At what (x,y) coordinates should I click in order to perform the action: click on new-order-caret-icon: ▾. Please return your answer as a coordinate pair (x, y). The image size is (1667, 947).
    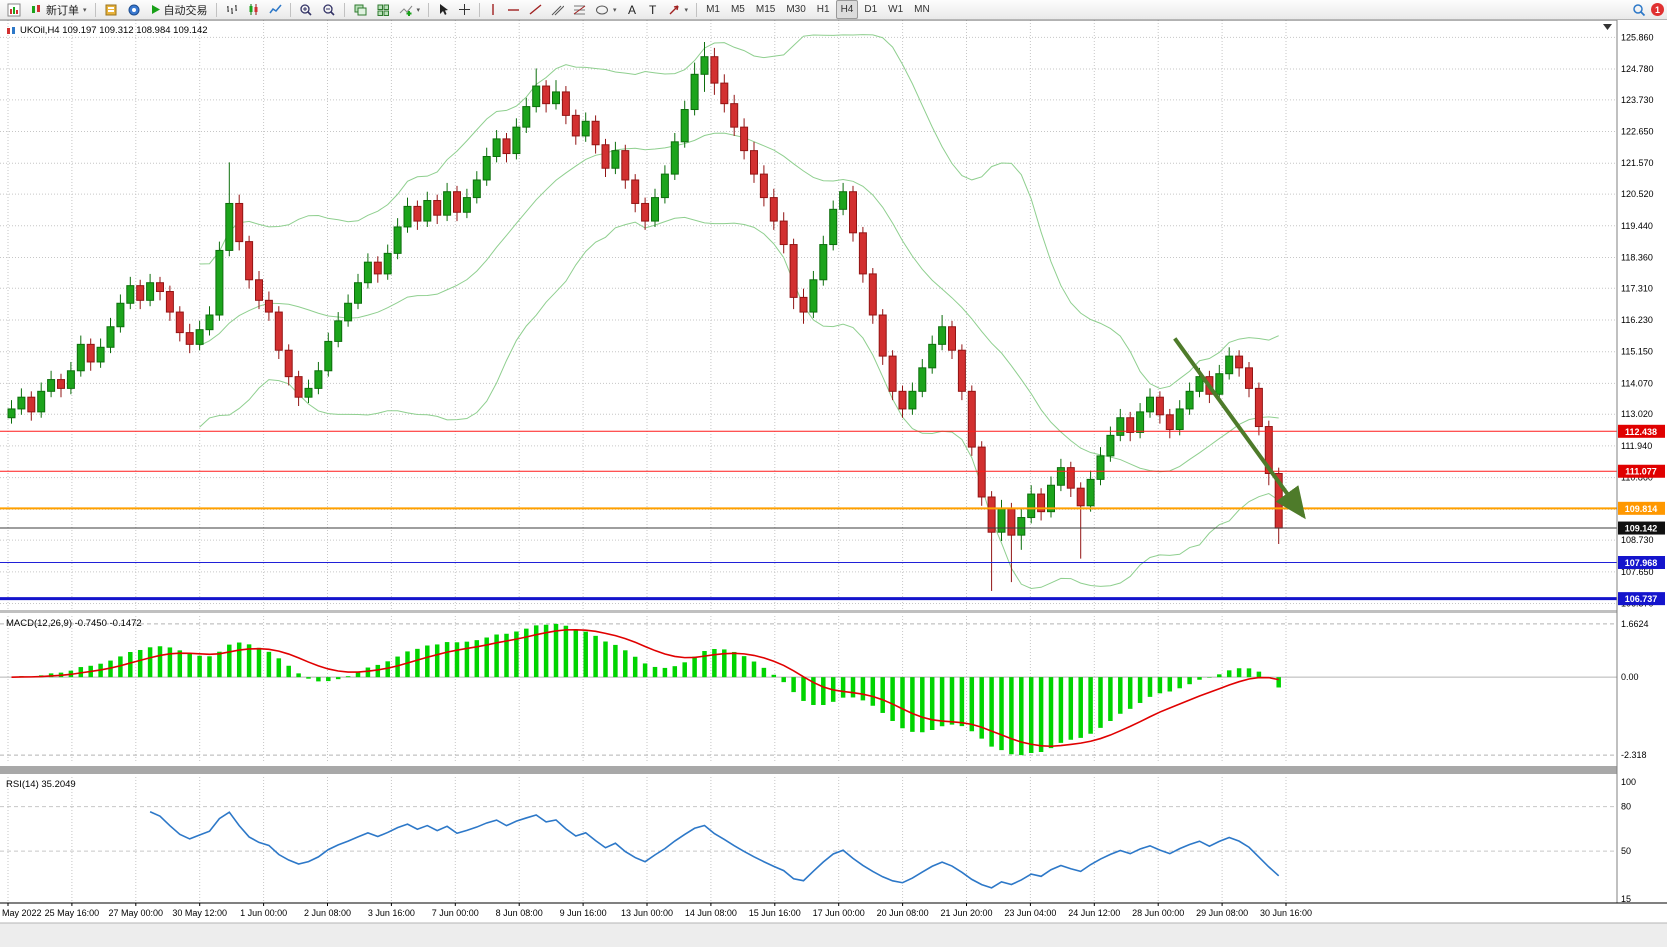
    Looking at the image, I should click on (85, 10).